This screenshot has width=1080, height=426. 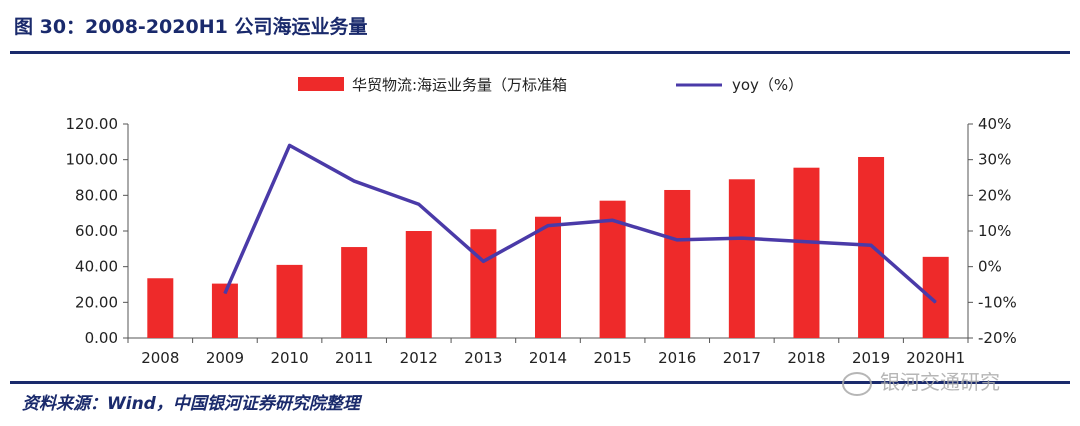 What do you see at coordinates (459, 85) in the screenshot?
I see `legend-bar-label: 华贸物流:海运业务量（万标准箱` at bounding box center [459, 85].